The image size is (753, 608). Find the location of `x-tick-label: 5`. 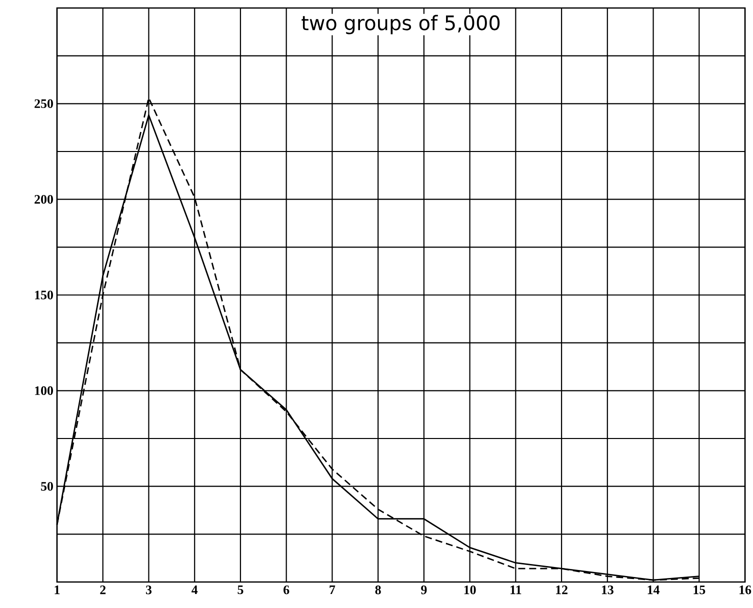

x-tick-label: 5 is located at coordinates (241, 590).